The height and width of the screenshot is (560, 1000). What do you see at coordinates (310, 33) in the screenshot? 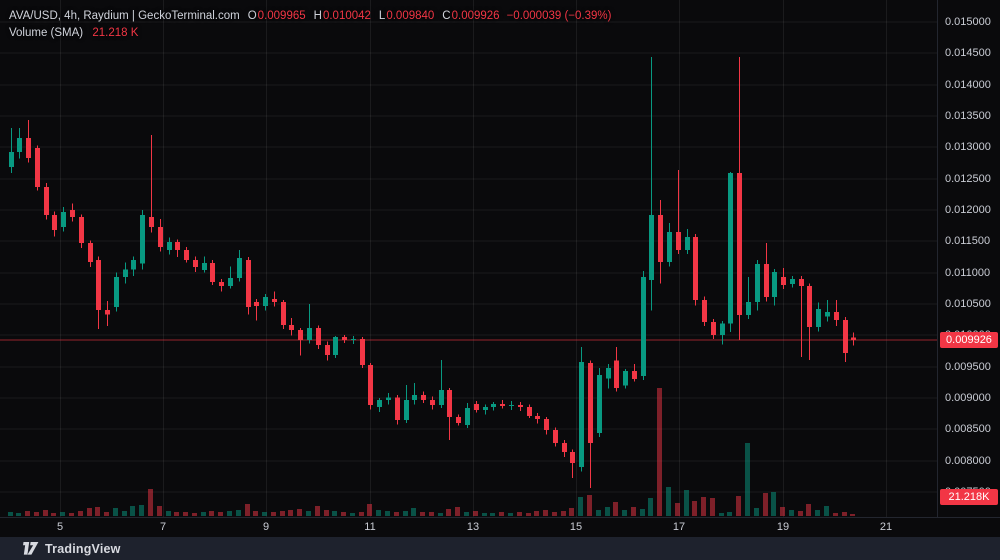
I see `volume-indicator-row: Volume (SMA) 21.218 K` at bounding box center [310, 33].